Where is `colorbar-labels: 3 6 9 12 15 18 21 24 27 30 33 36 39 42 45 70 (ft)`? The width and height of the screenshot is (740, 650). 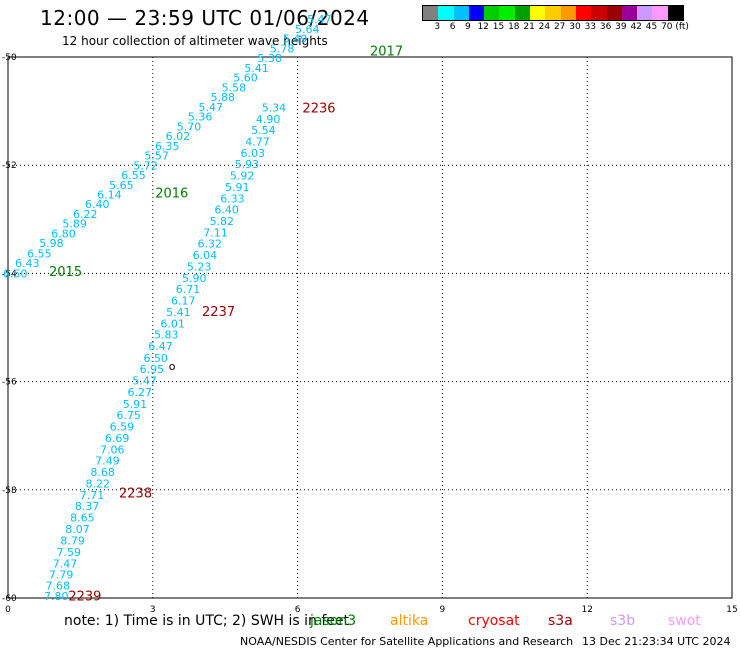 colorbar-labels: 3 6 9 12 15 18 21 24 27 30 33 36 39 42 45 70 (ft) is located at coordinates (581, 28).